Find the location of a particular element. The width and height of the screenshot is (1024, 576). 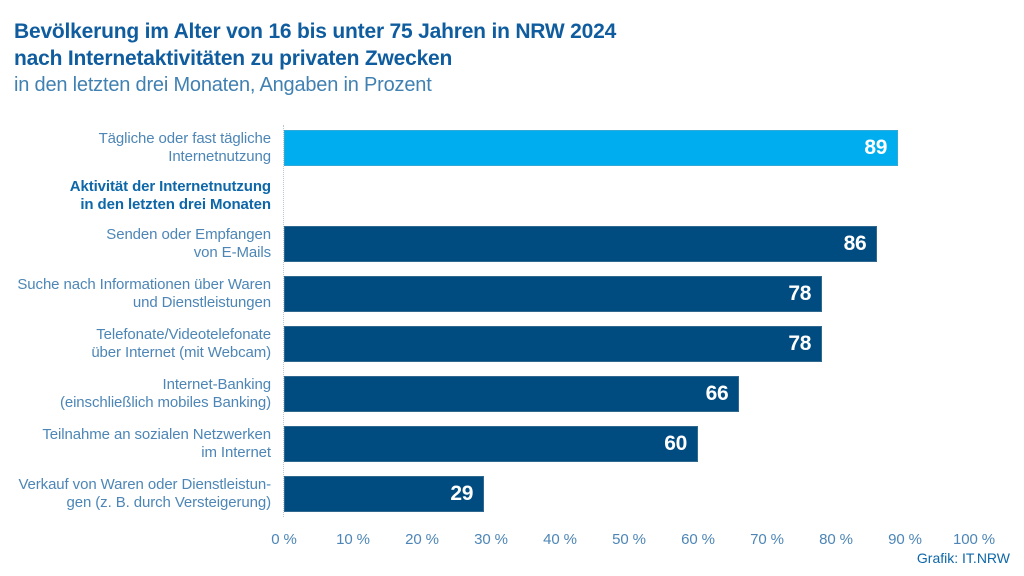

bar-highlight: 89 is located at coordinates (591, 148).